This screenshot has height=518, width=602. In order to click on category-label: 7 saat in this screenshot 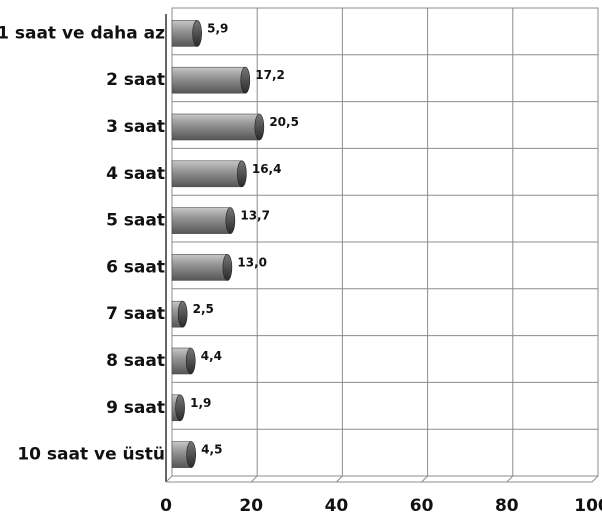, I will do `click(135, 314)`.